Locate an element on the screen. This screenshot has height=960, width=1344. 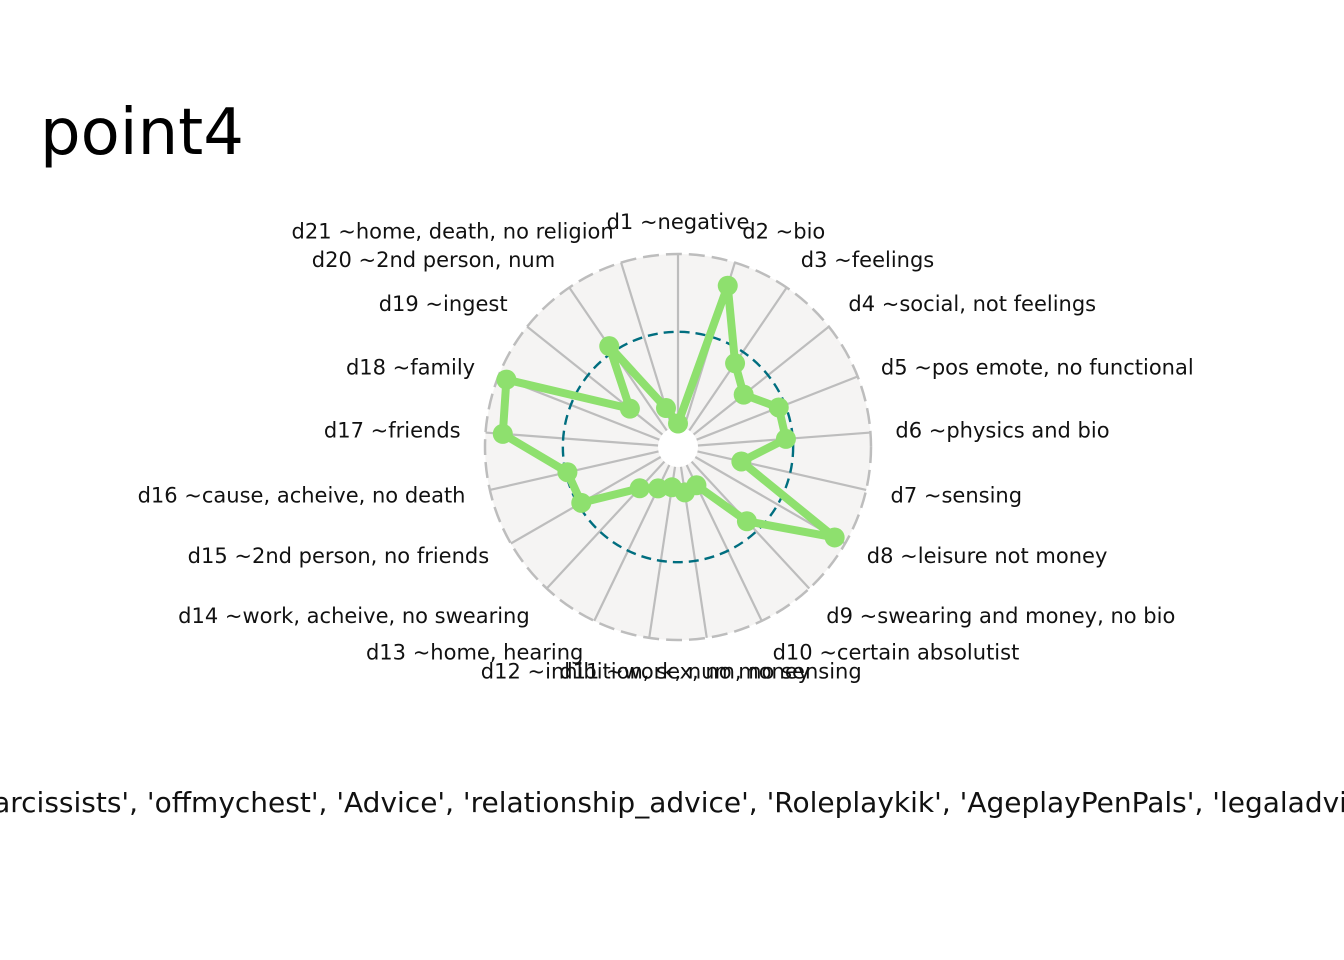
inner-hole is located at coordinates (678, 447).